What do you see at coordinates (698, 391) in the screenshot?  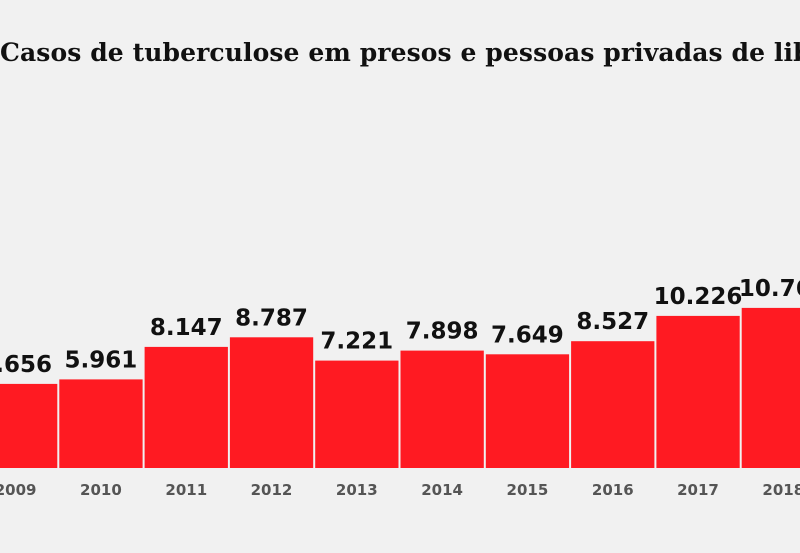 I see `bar-2017` at bounding box center [698, 391].